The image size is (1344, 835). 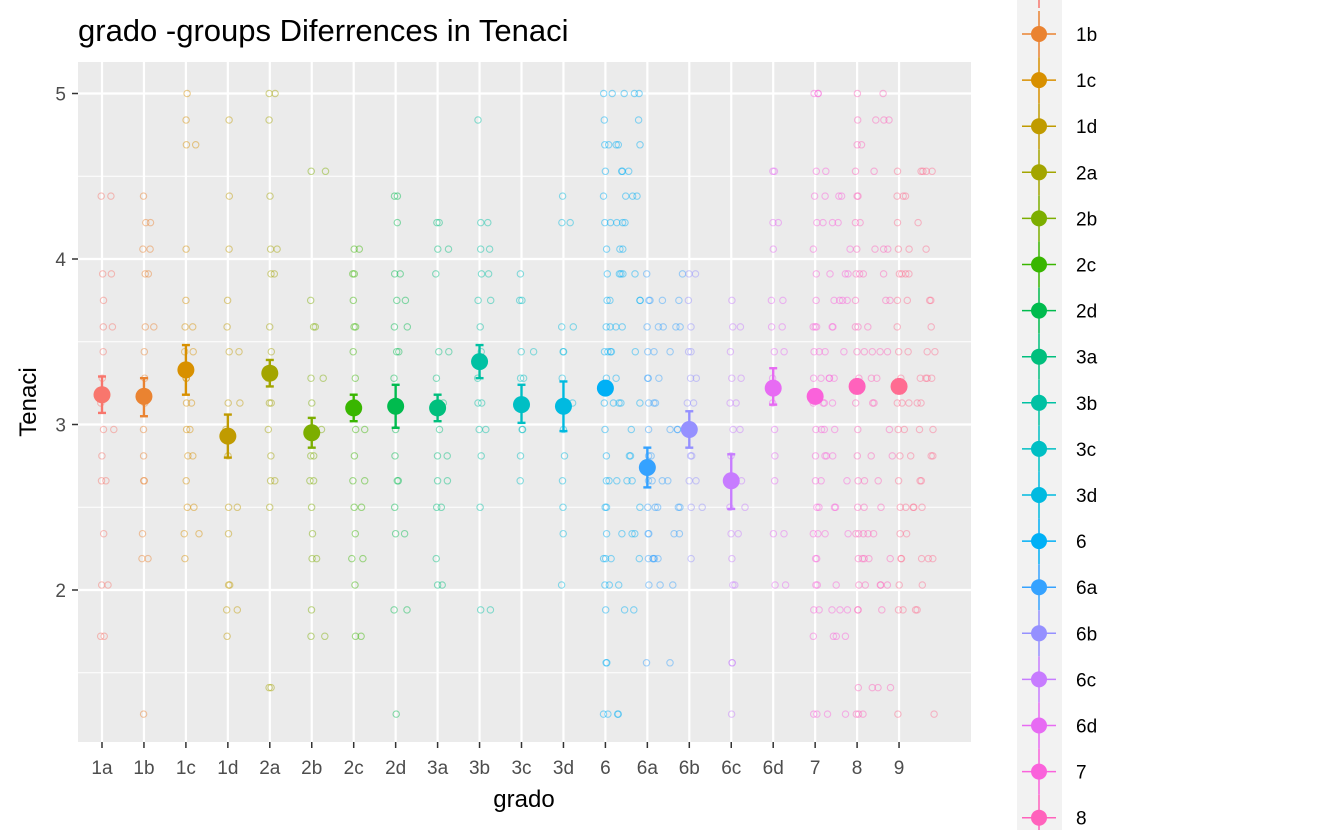 I want to click on x-tick-label: 6, so click(x=605, y=768).